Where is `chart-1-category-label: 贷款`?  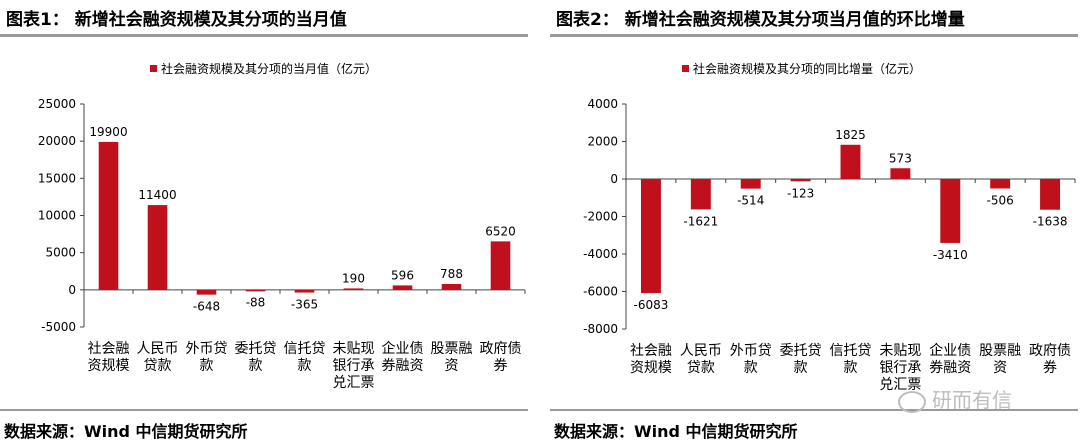 chart-1-category-label: 贷款 is located at coordinates (158, 366).